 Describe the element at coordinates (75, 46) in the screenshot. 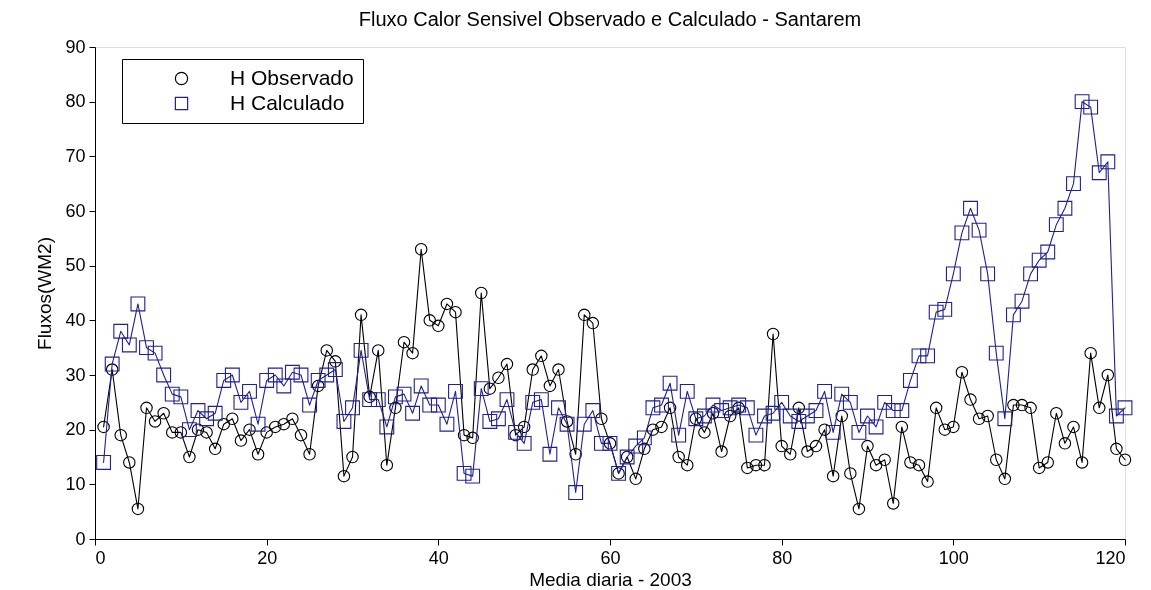

I see `y-tick-label: 90` at that location.